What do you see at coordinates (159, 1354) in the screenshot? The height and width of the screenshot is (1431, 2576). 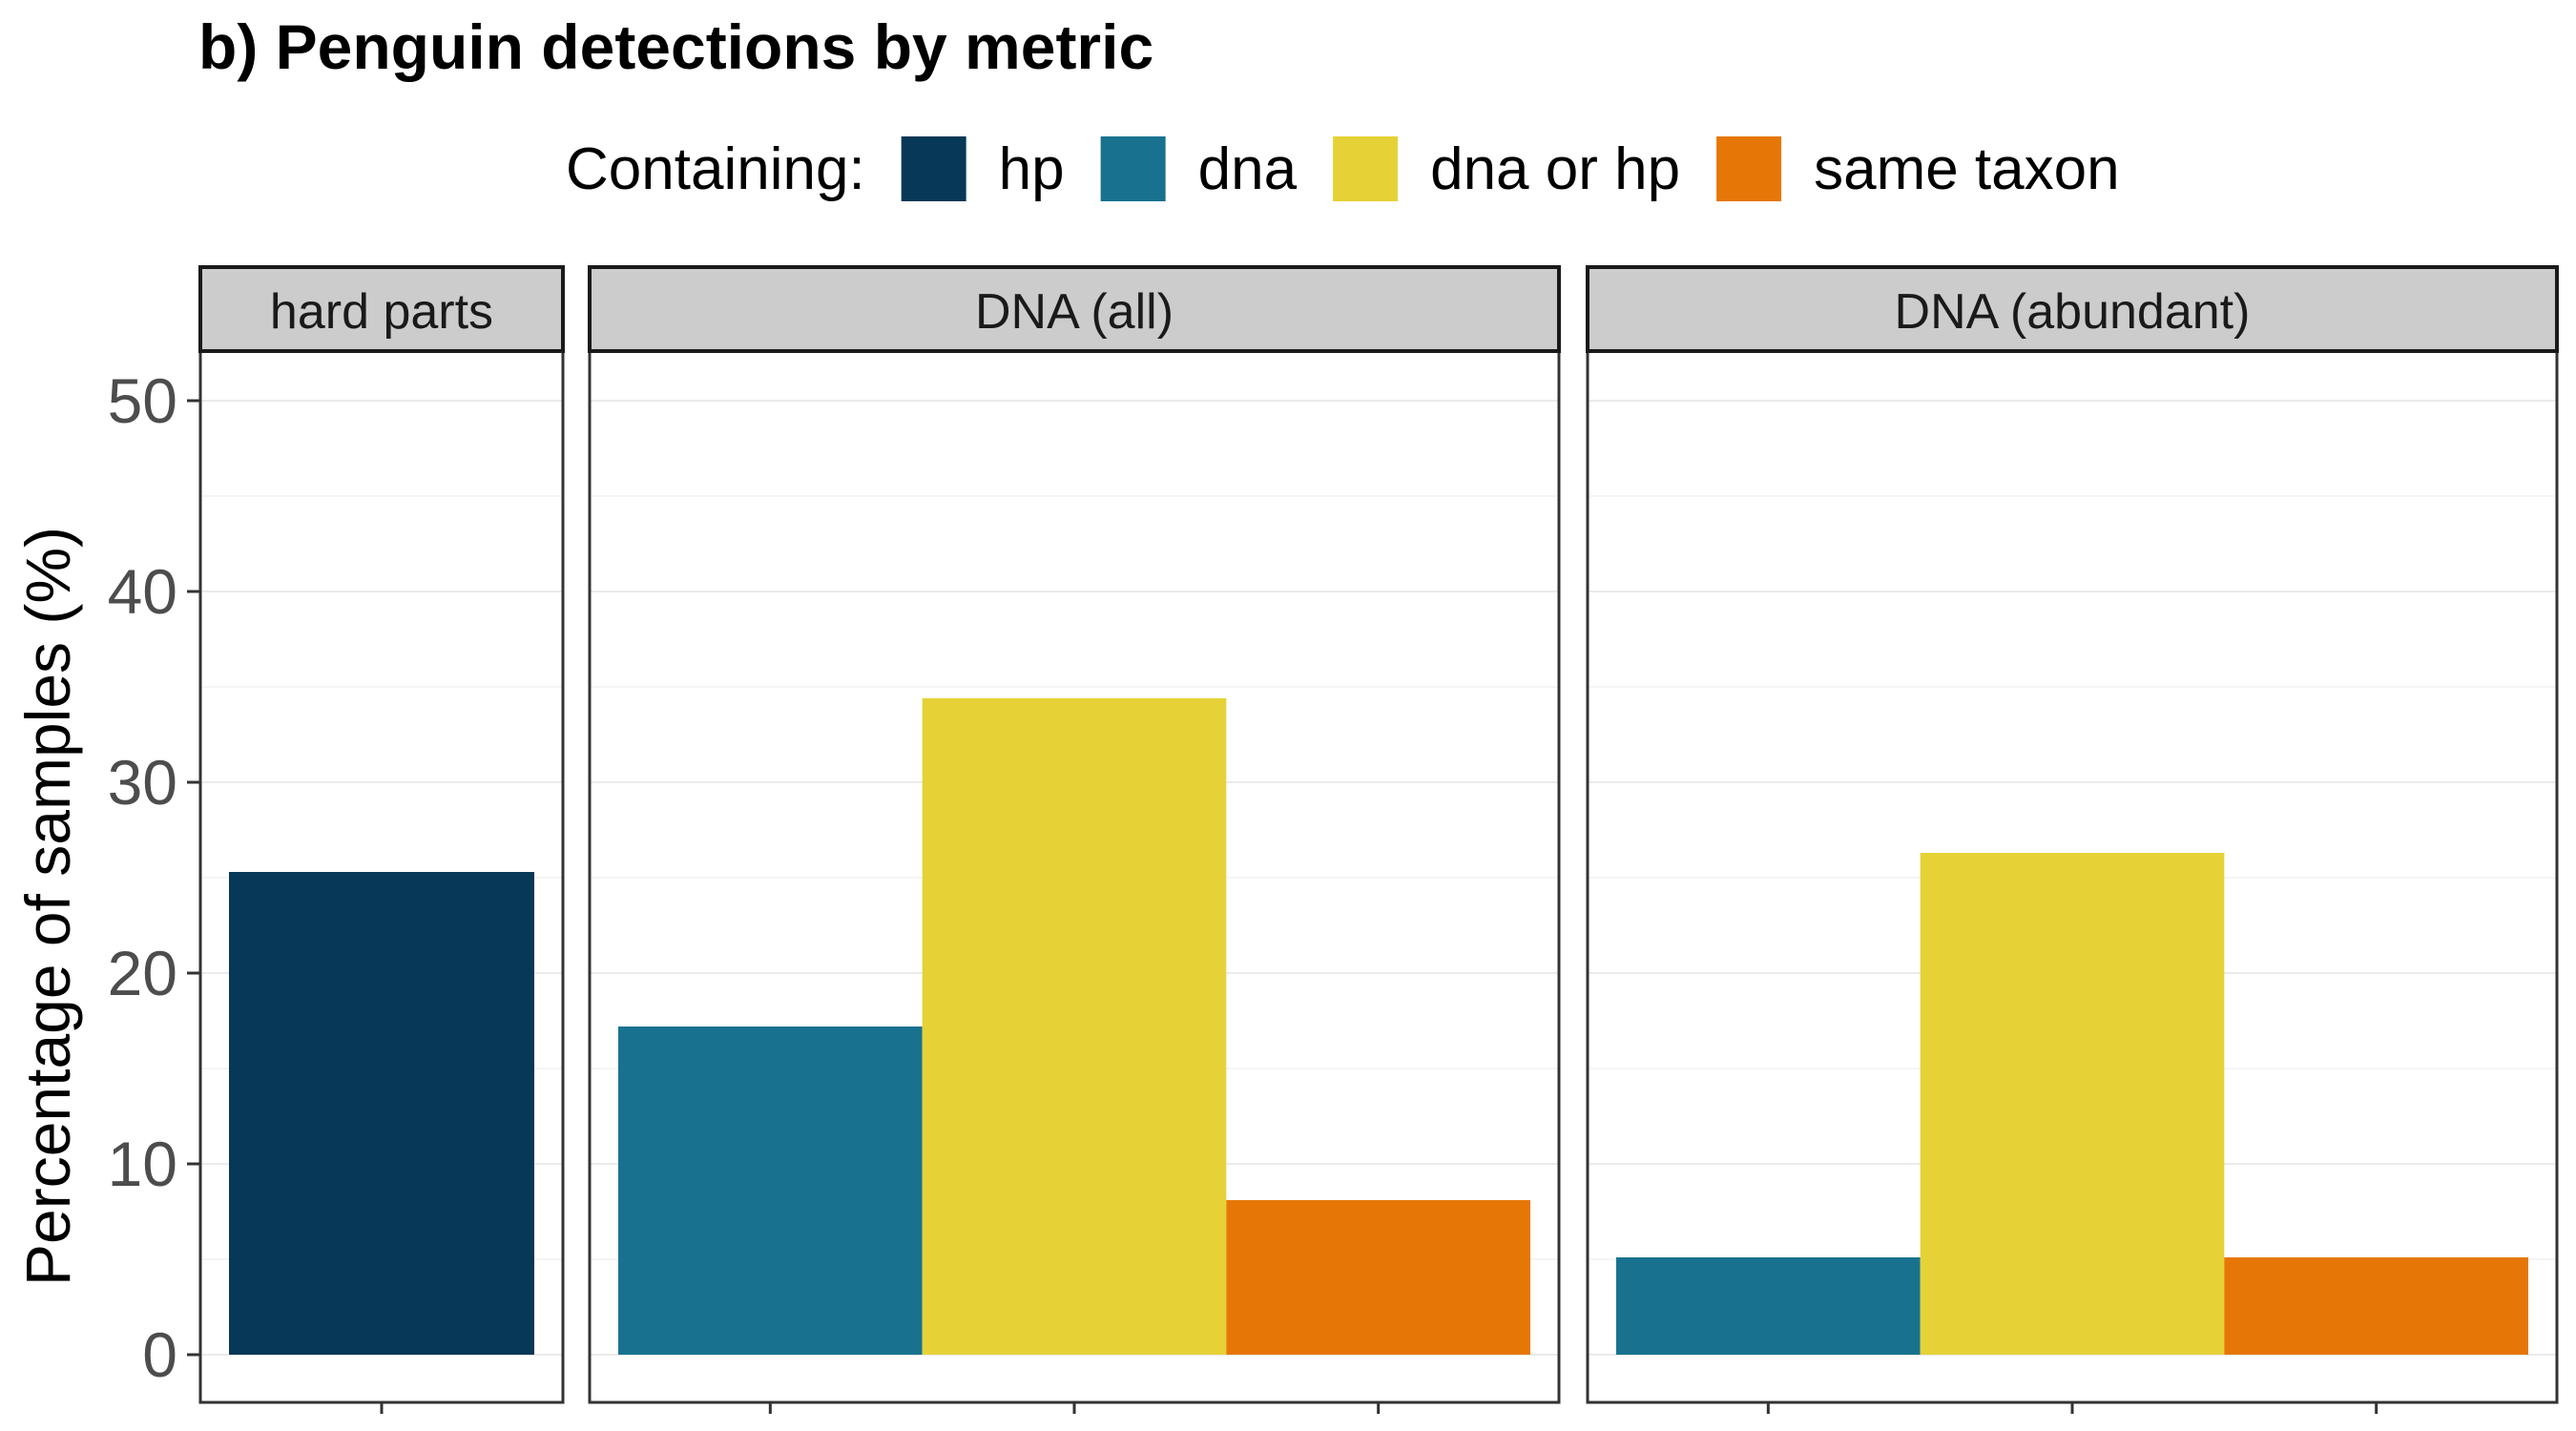 I see `y-tick-label: 0` at bounding box center [159, 1354].